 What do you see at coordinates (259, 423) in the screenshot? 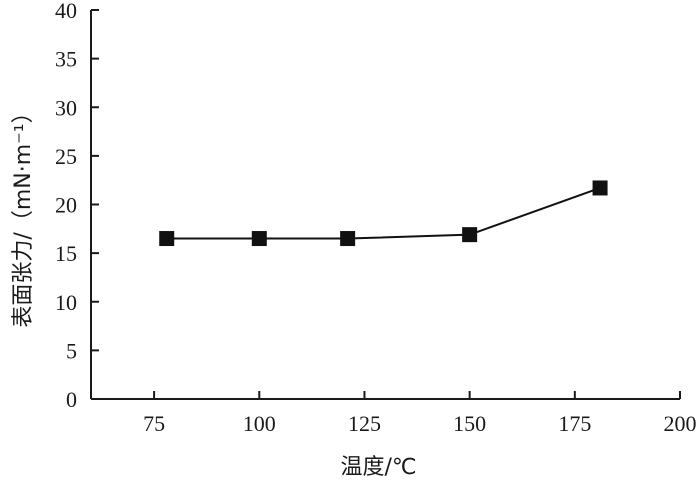
I see `x-tick-label: 100` at bounding box center [259, 423].